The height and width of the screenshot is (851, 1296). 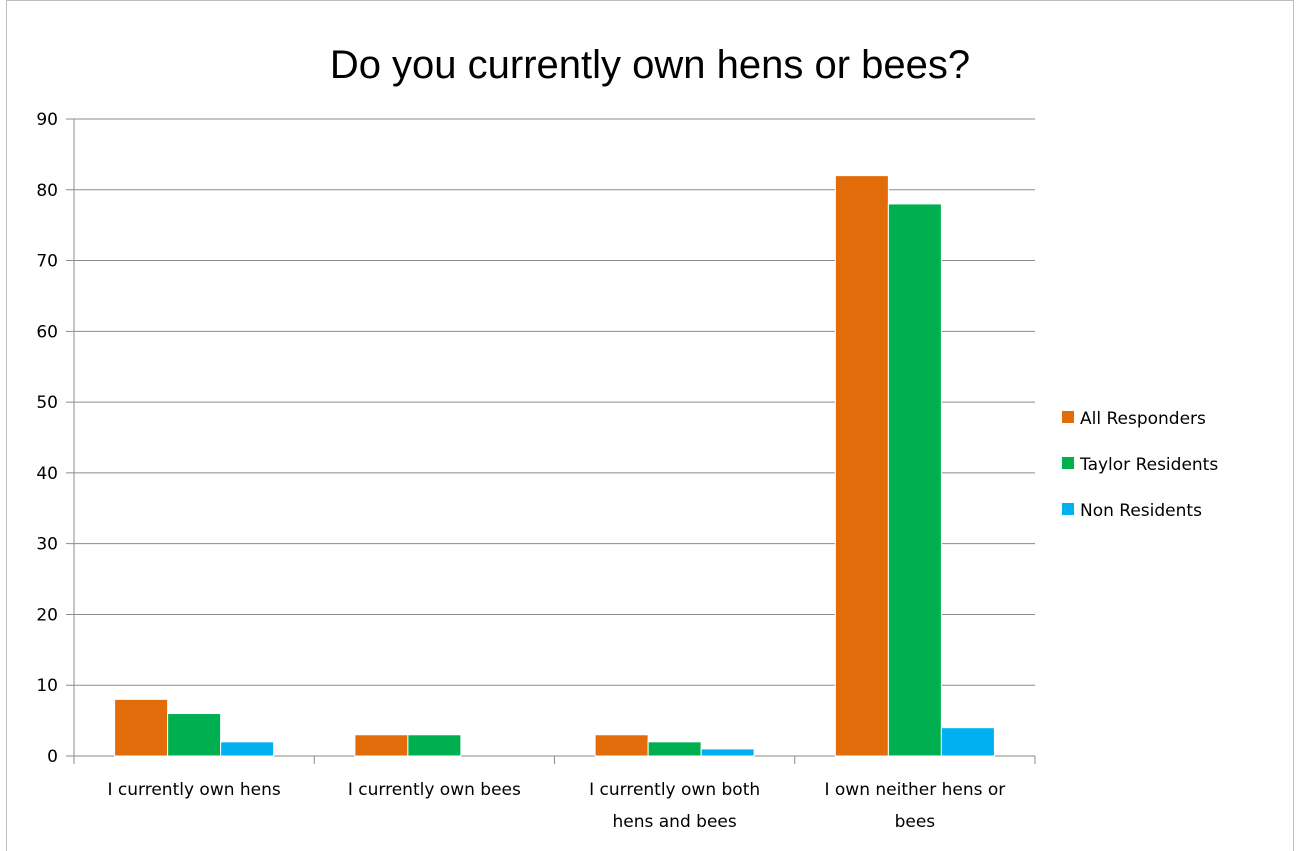 What do you see at coordinates (52, 757) in the screenshot?
I see `y-tick-label-0: 0` at bounding box center [52, 757].